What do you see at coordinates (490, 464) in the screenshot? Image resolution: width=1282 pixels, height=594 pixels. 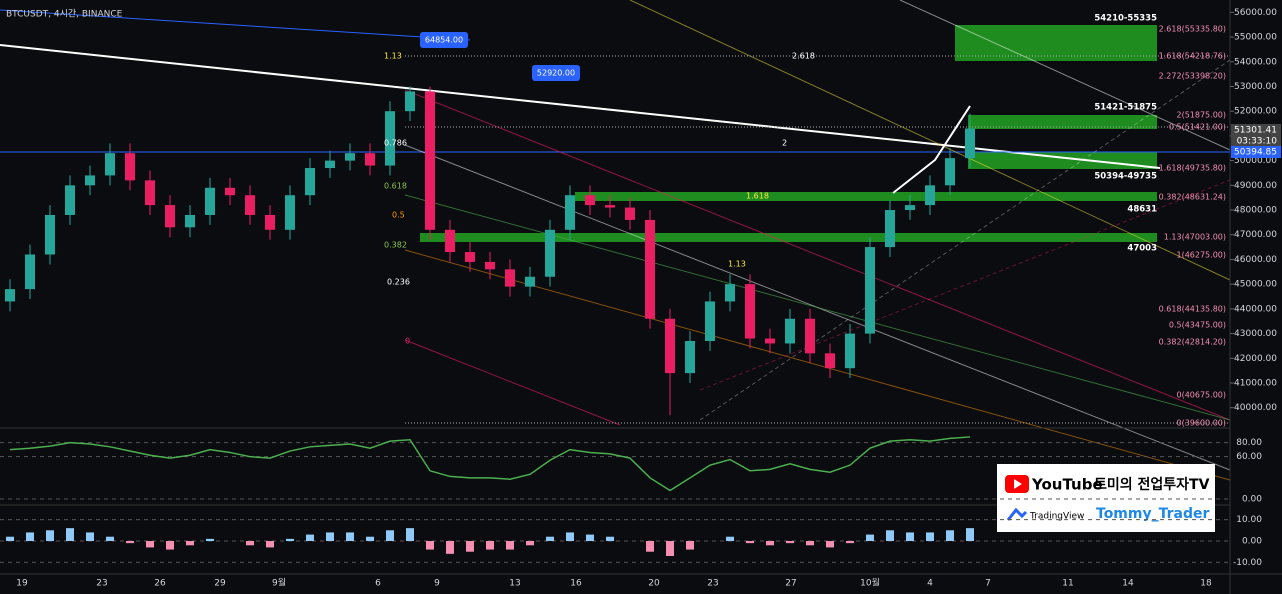 I see `osc-line` at bounding box center [490, 464].